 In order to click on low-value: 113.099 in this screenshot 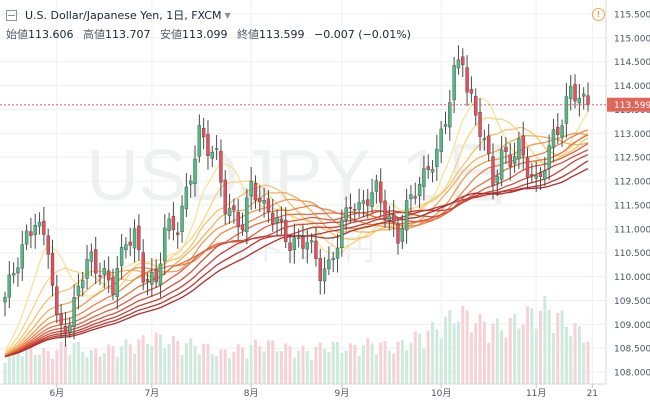, I will do `click(205, 34)`.